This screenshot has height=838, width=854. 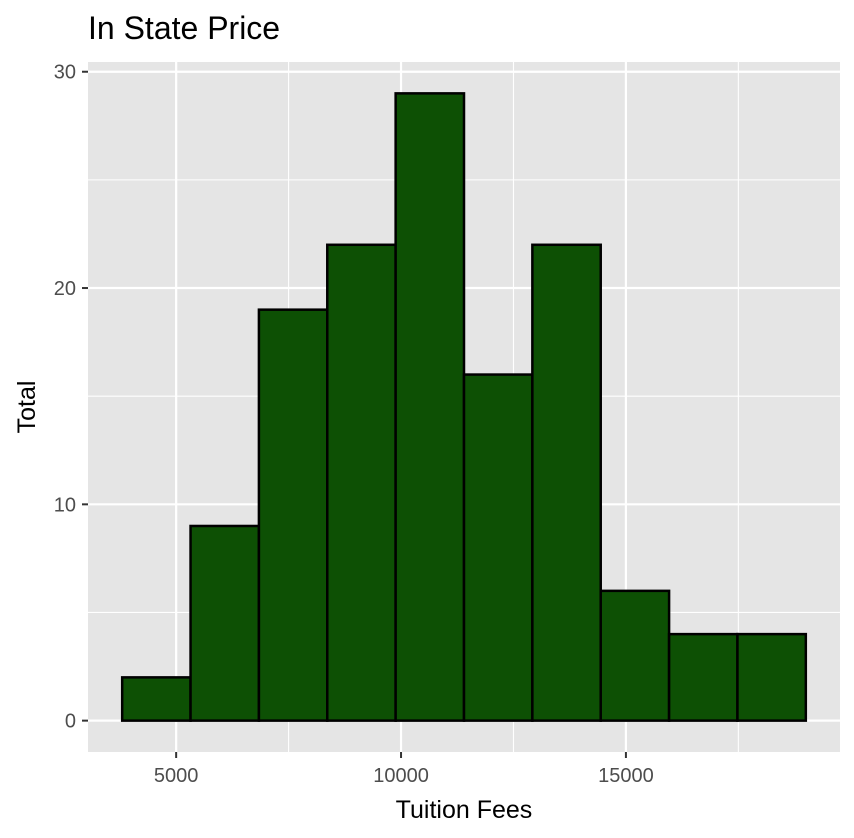 I want to click on x-axis-title: Tuition Fees, so click(x=464, y=810).